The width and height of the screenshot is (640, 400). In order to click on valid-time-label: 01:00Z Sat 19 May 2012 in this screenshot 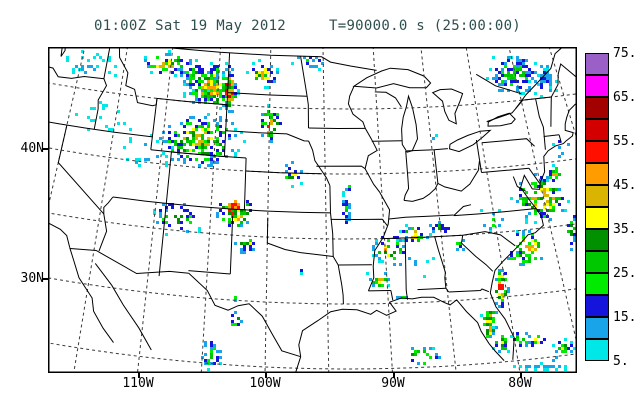, I will do `click(190, 26)`.